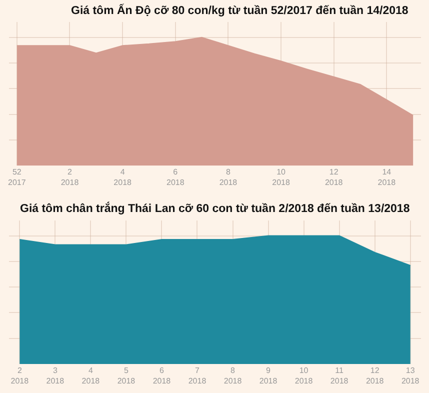  What do you see at coordinates (55, 376) in the screenshot?
I see `x-tick-label: 3 2018` at bounding box center [55, 376].